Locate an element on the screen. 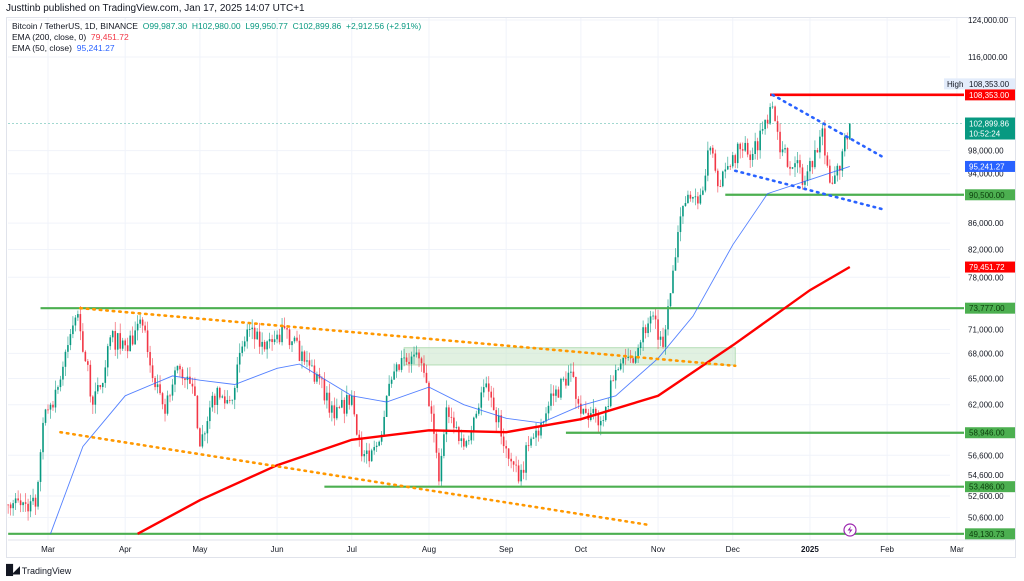  ema200-badge is located at coordinates (990, 267).